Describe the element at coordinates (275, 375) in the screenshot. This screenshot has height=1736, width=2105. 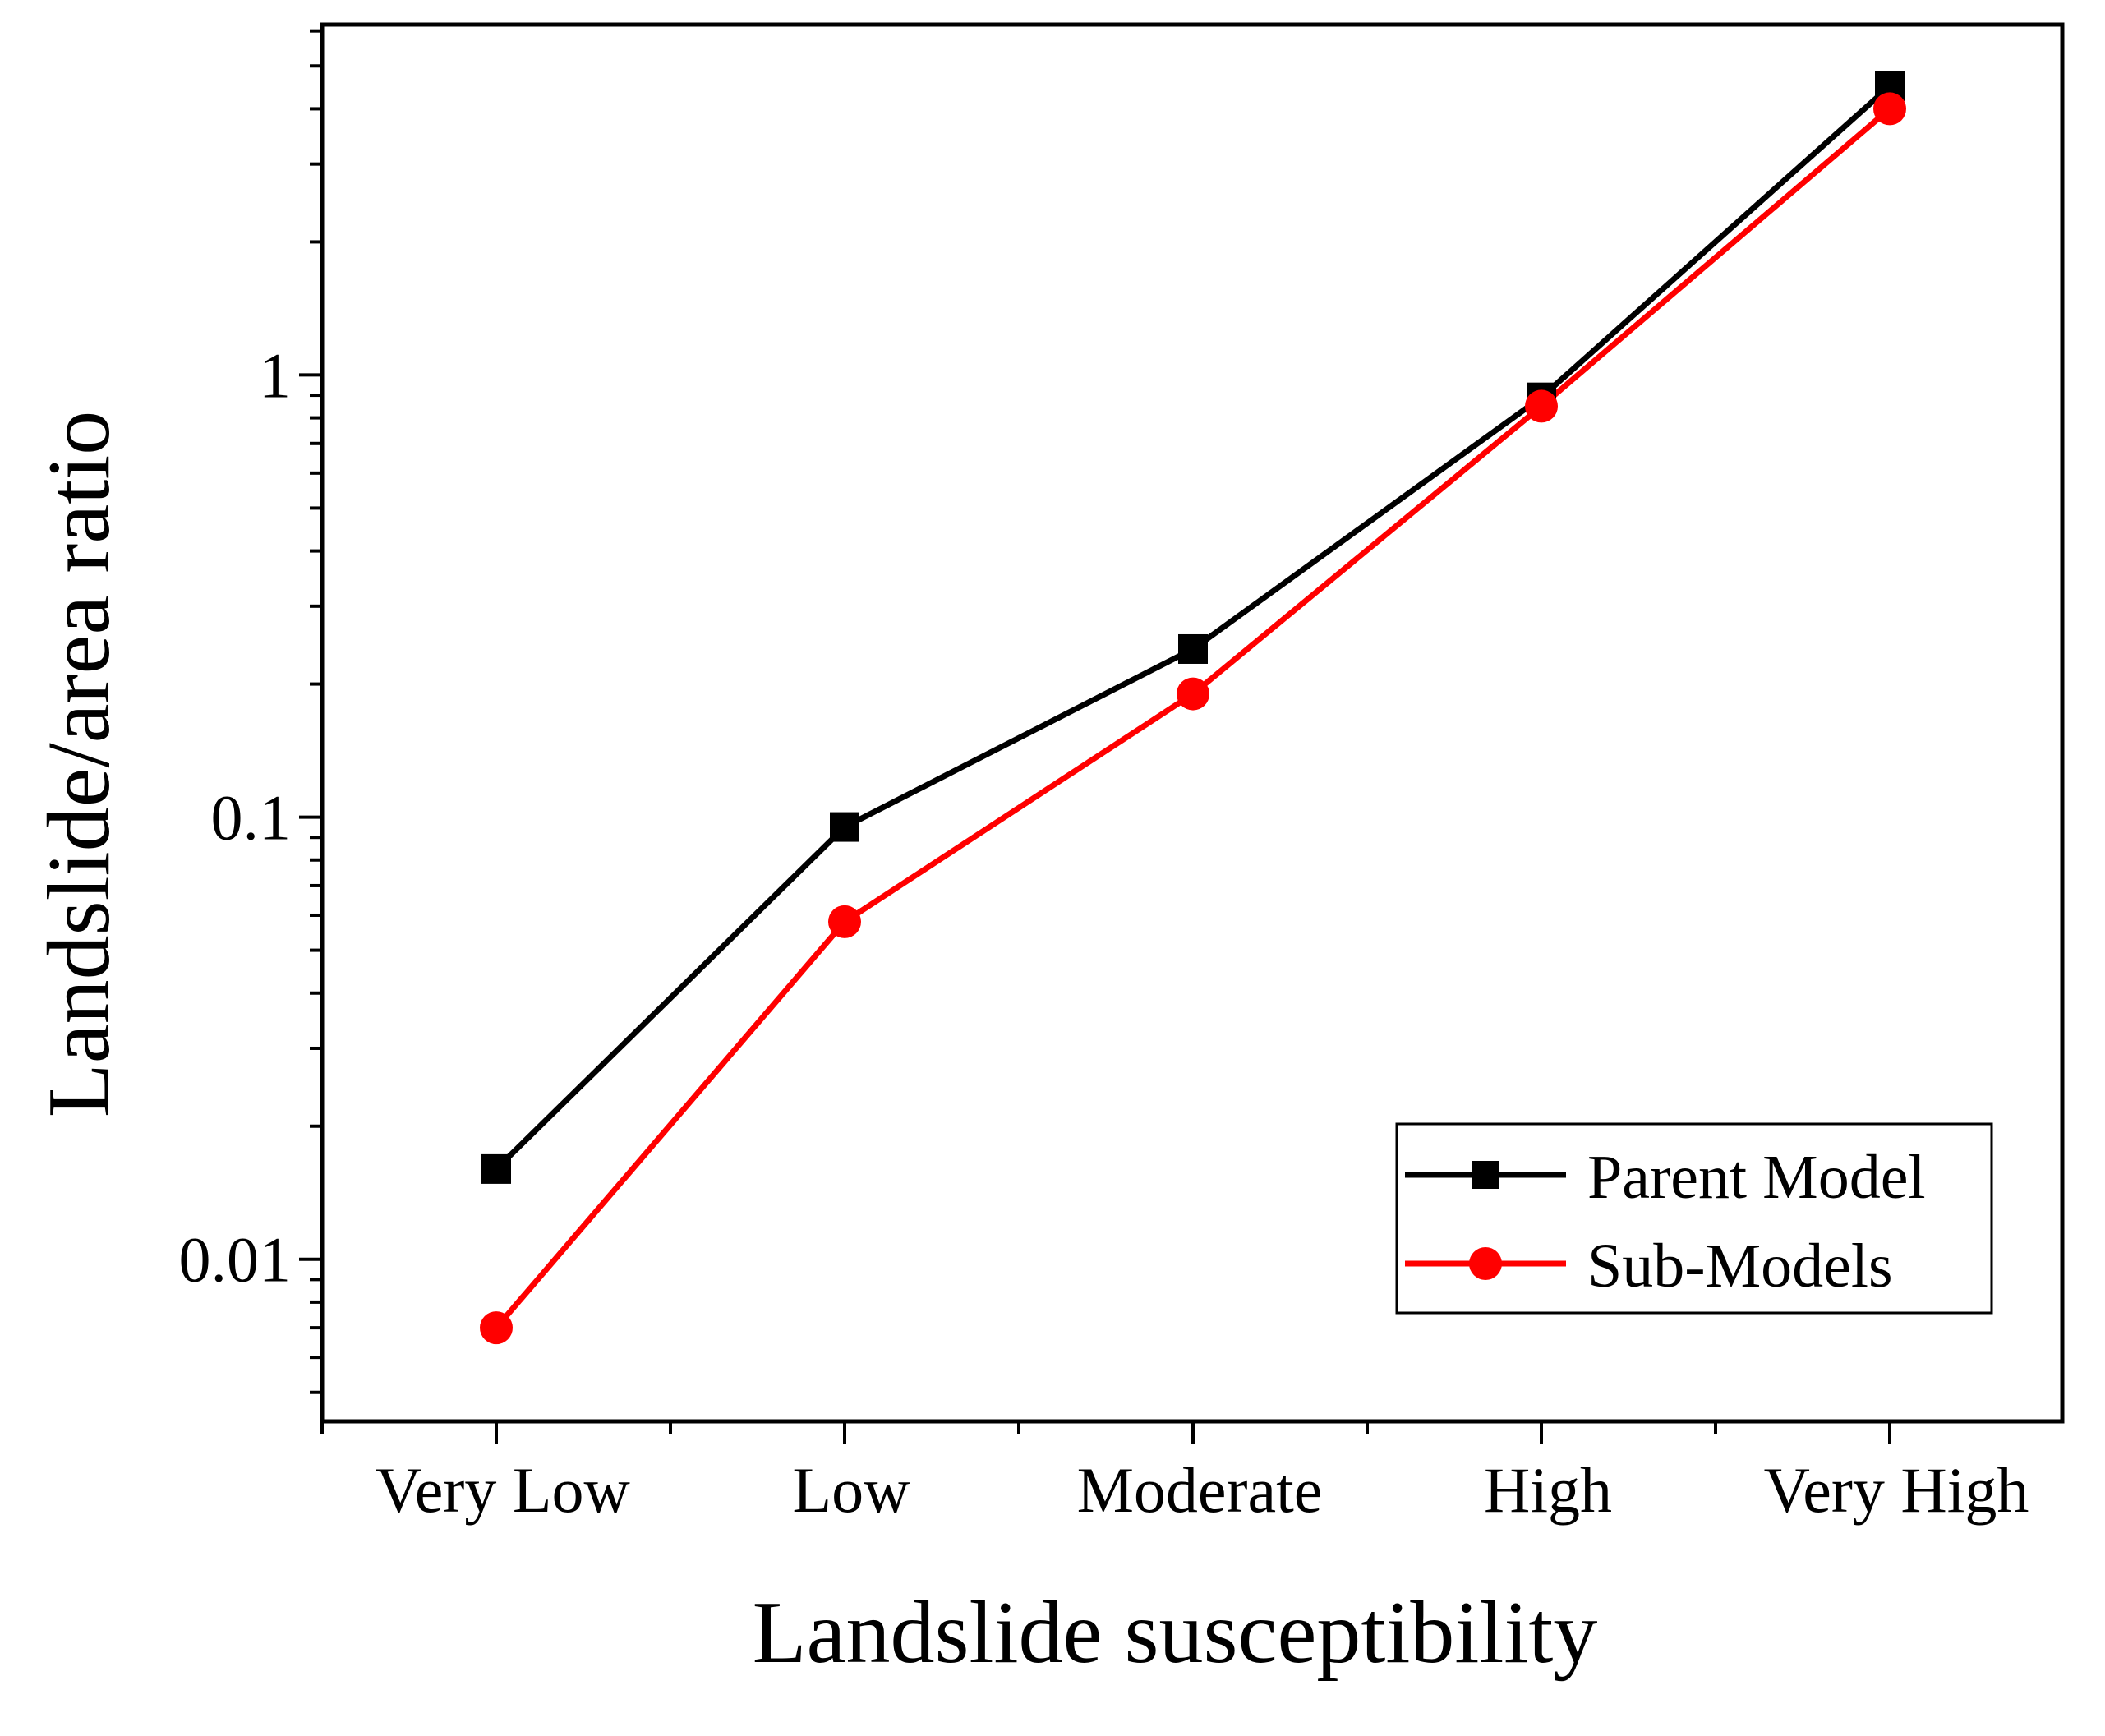
I see `y-tick-label: 1` at that location.